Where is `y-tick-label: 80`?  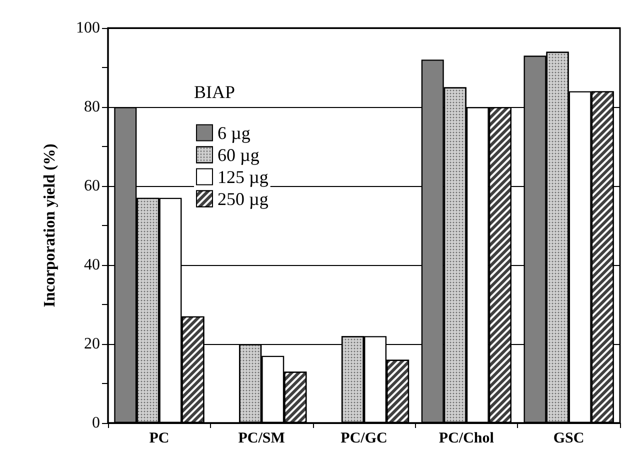
y-tick-label: 80 is located at coordinates (92, 107).